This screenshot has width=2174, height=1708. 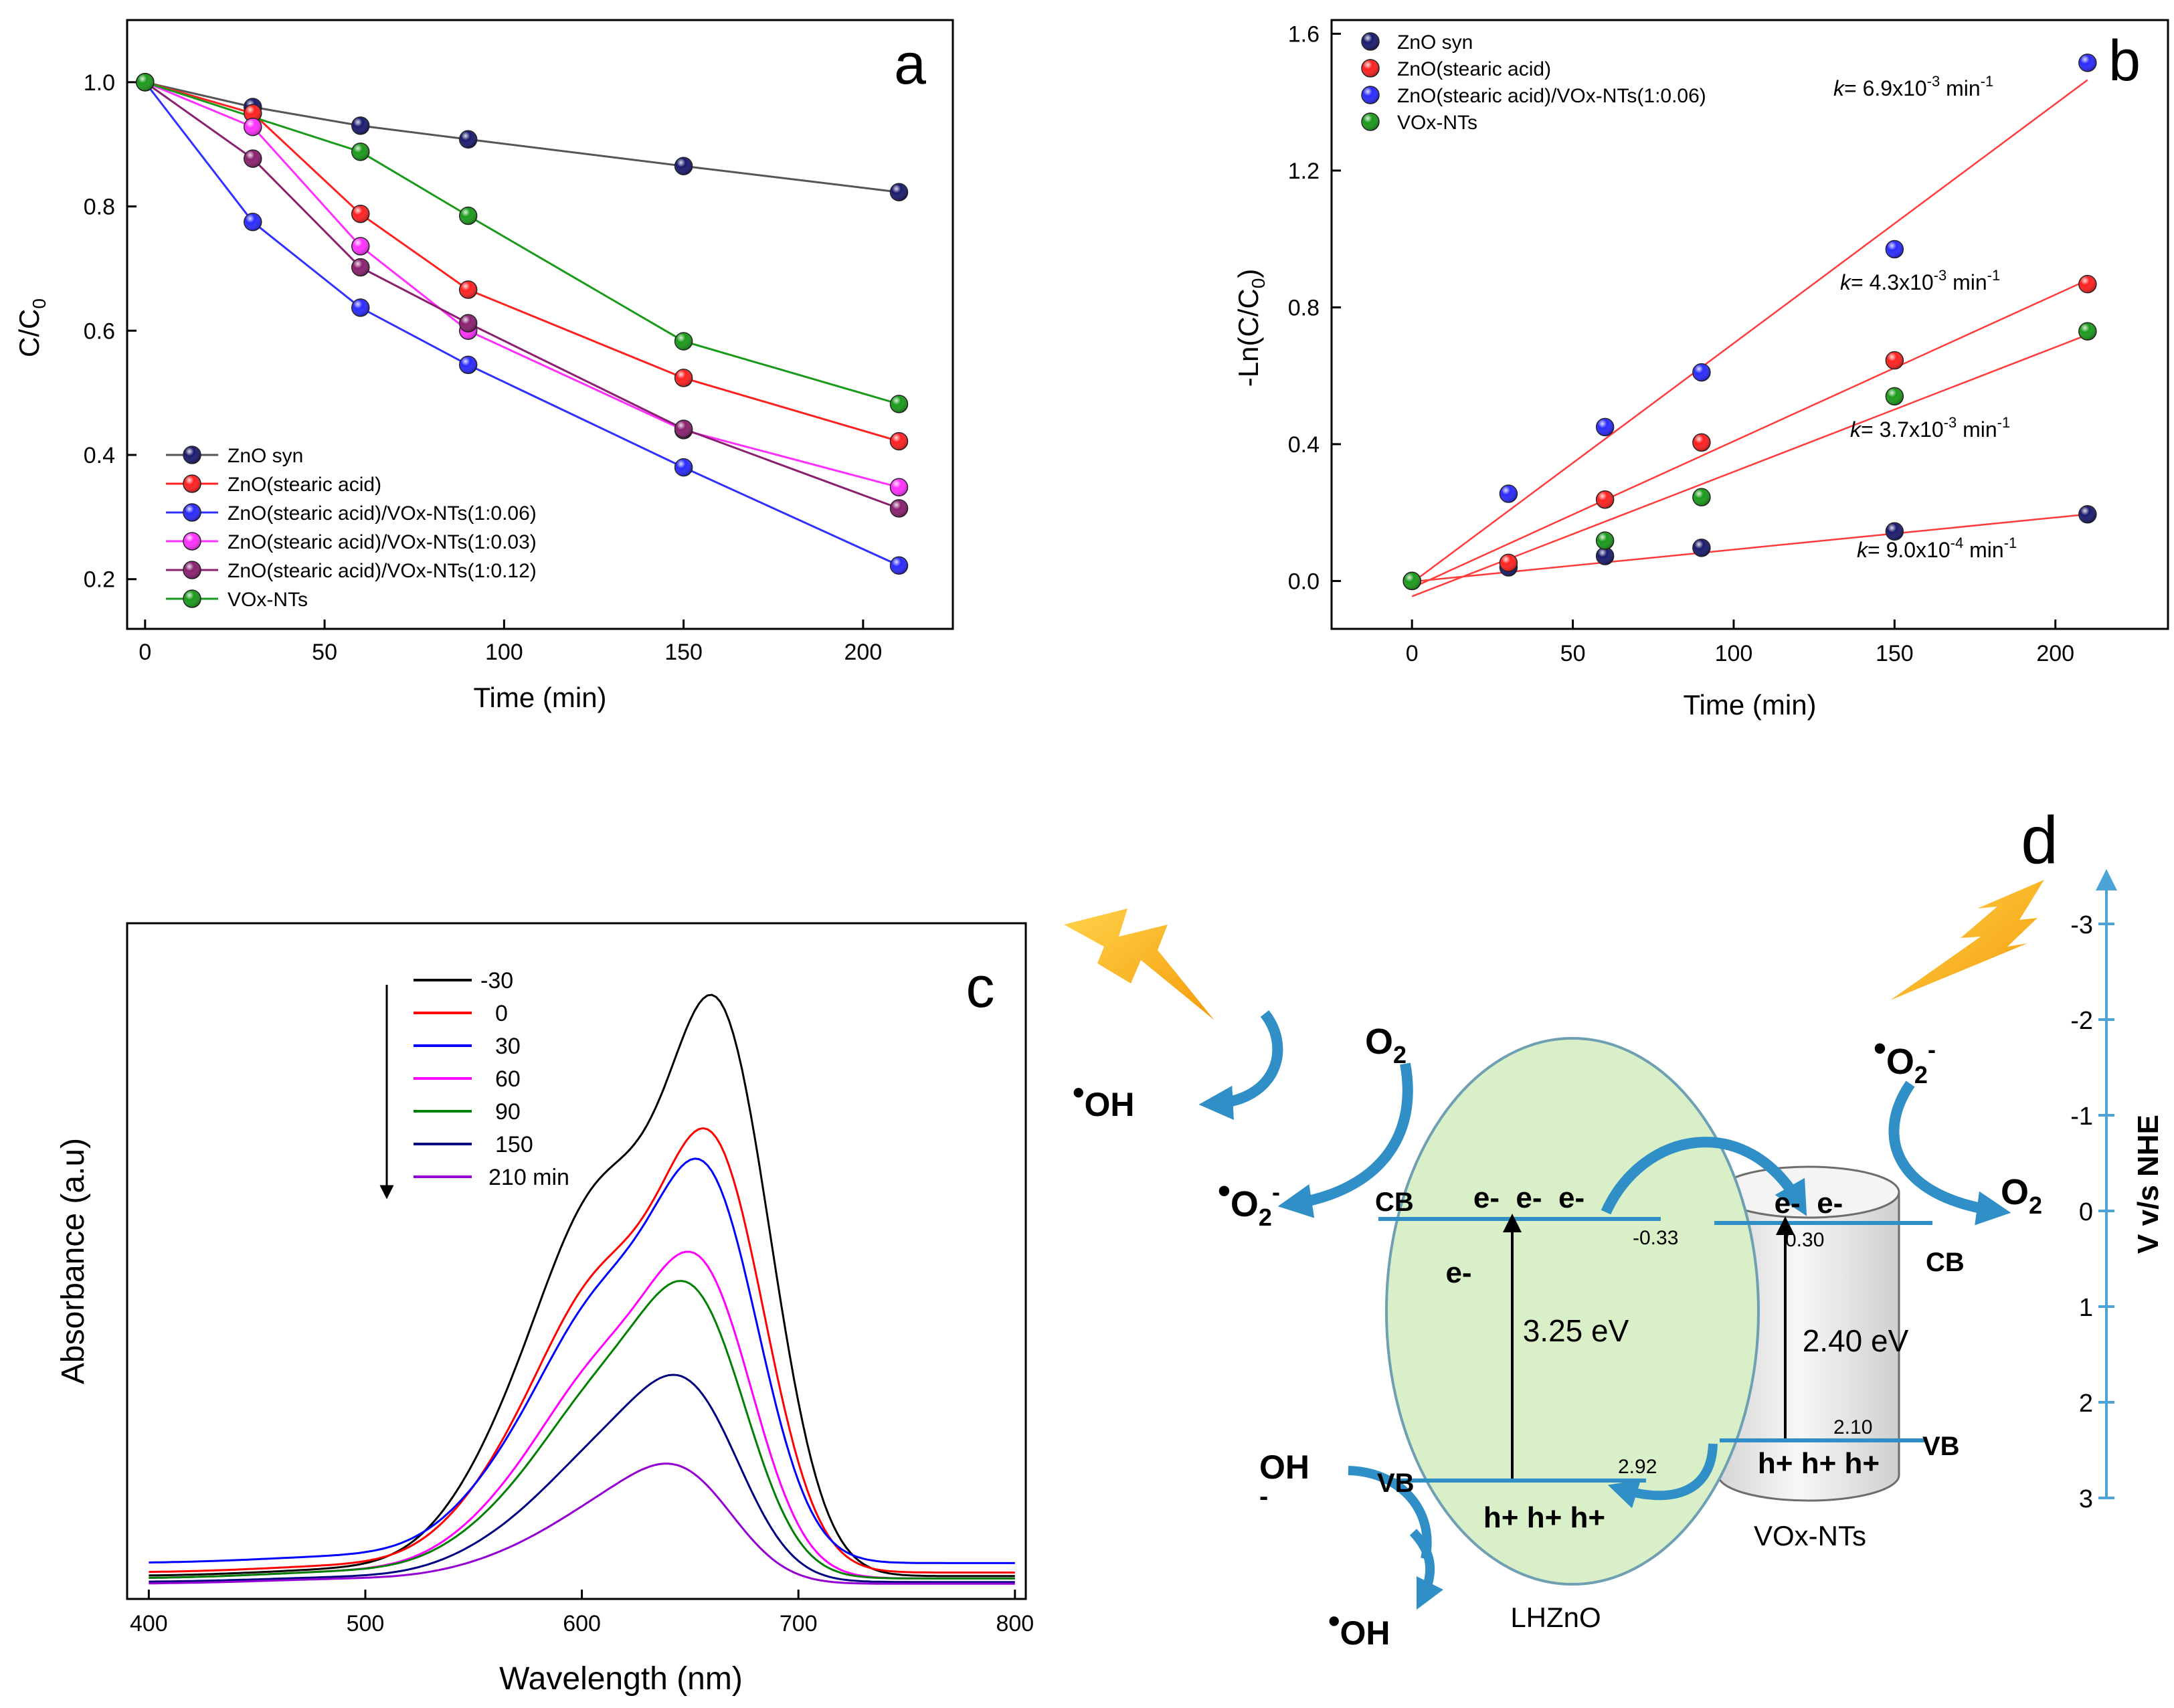 I want to click on panel-c-ylabel: Absorbance (a.u), so click(x=73, y=1261).